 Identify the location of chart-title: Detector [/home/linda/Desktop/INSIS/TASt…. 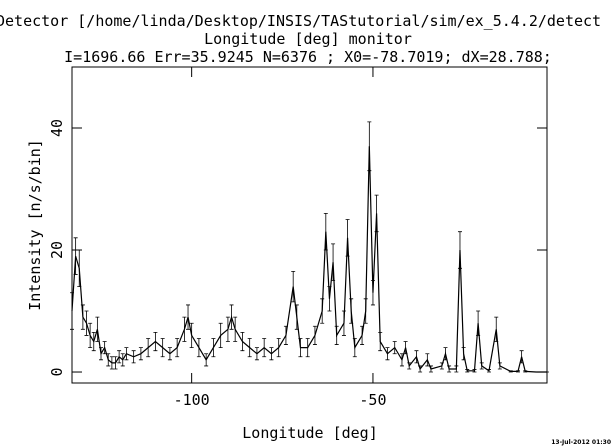
(300, 21).